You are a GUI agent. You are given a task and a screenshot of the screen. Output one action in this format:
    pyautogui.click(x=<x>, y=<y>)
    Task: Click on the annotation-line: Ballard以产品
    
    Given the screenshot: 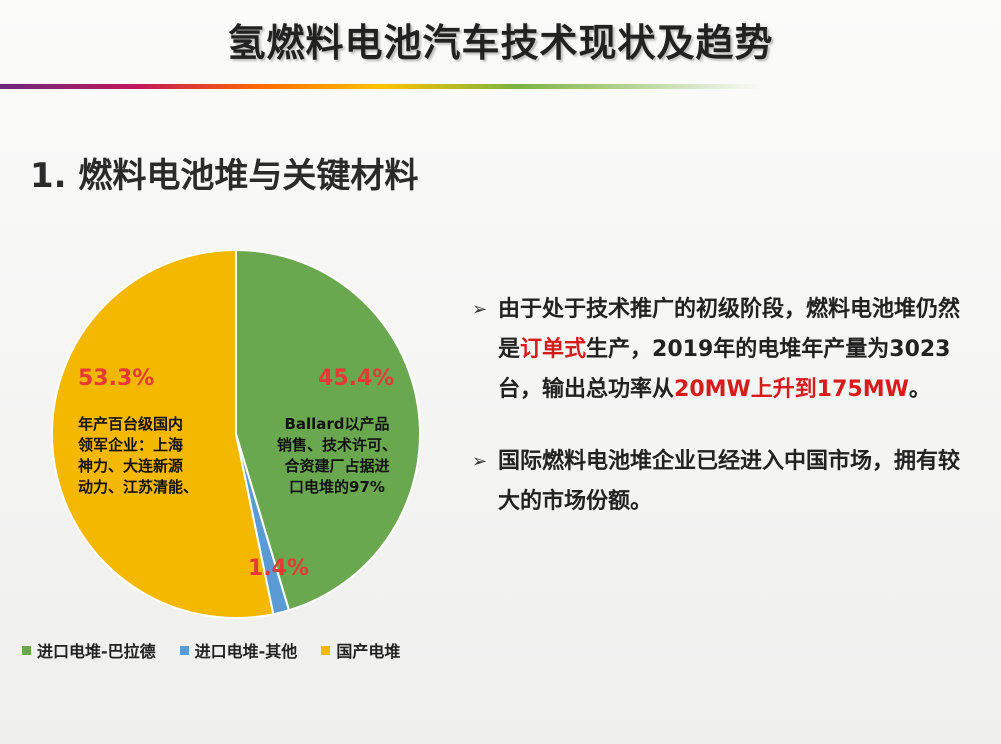 What is the action you would take?
    pyautogui.click(x=337, y=424)
    